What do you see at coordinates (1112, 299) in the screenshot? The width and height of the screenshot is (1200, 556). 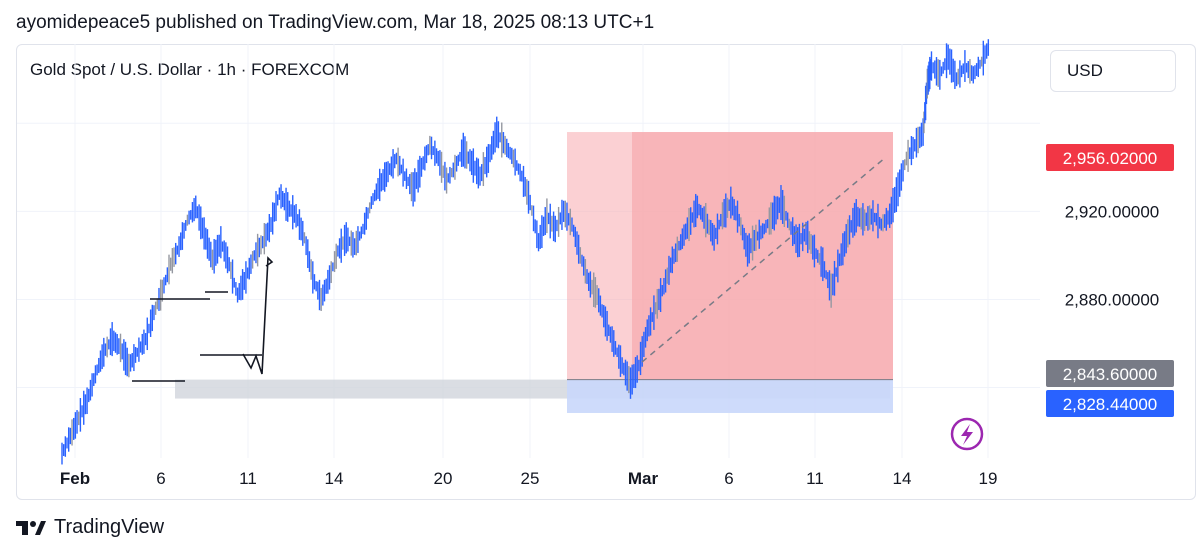 I see `y-tick-label: 2,880.00000` at bounding box center [1112, 299].